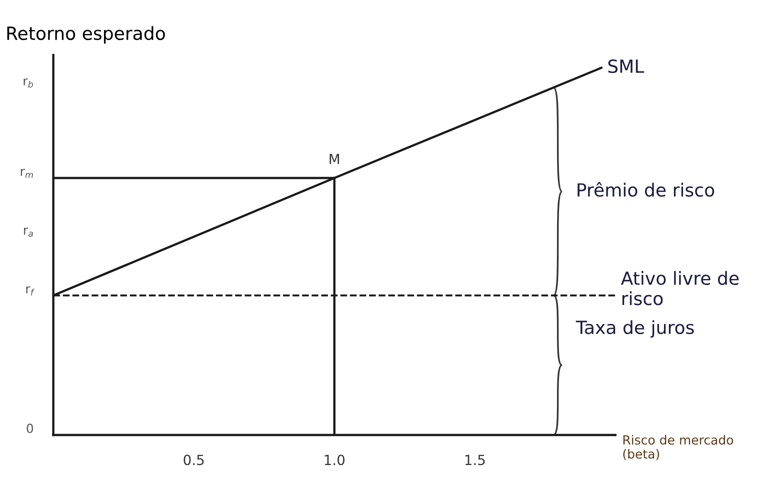 This screenshot has height=478, width=784. Describe the element at coordinates (475, 460) in the screenshot. I see `x-tick-label: 1.5` at that location.